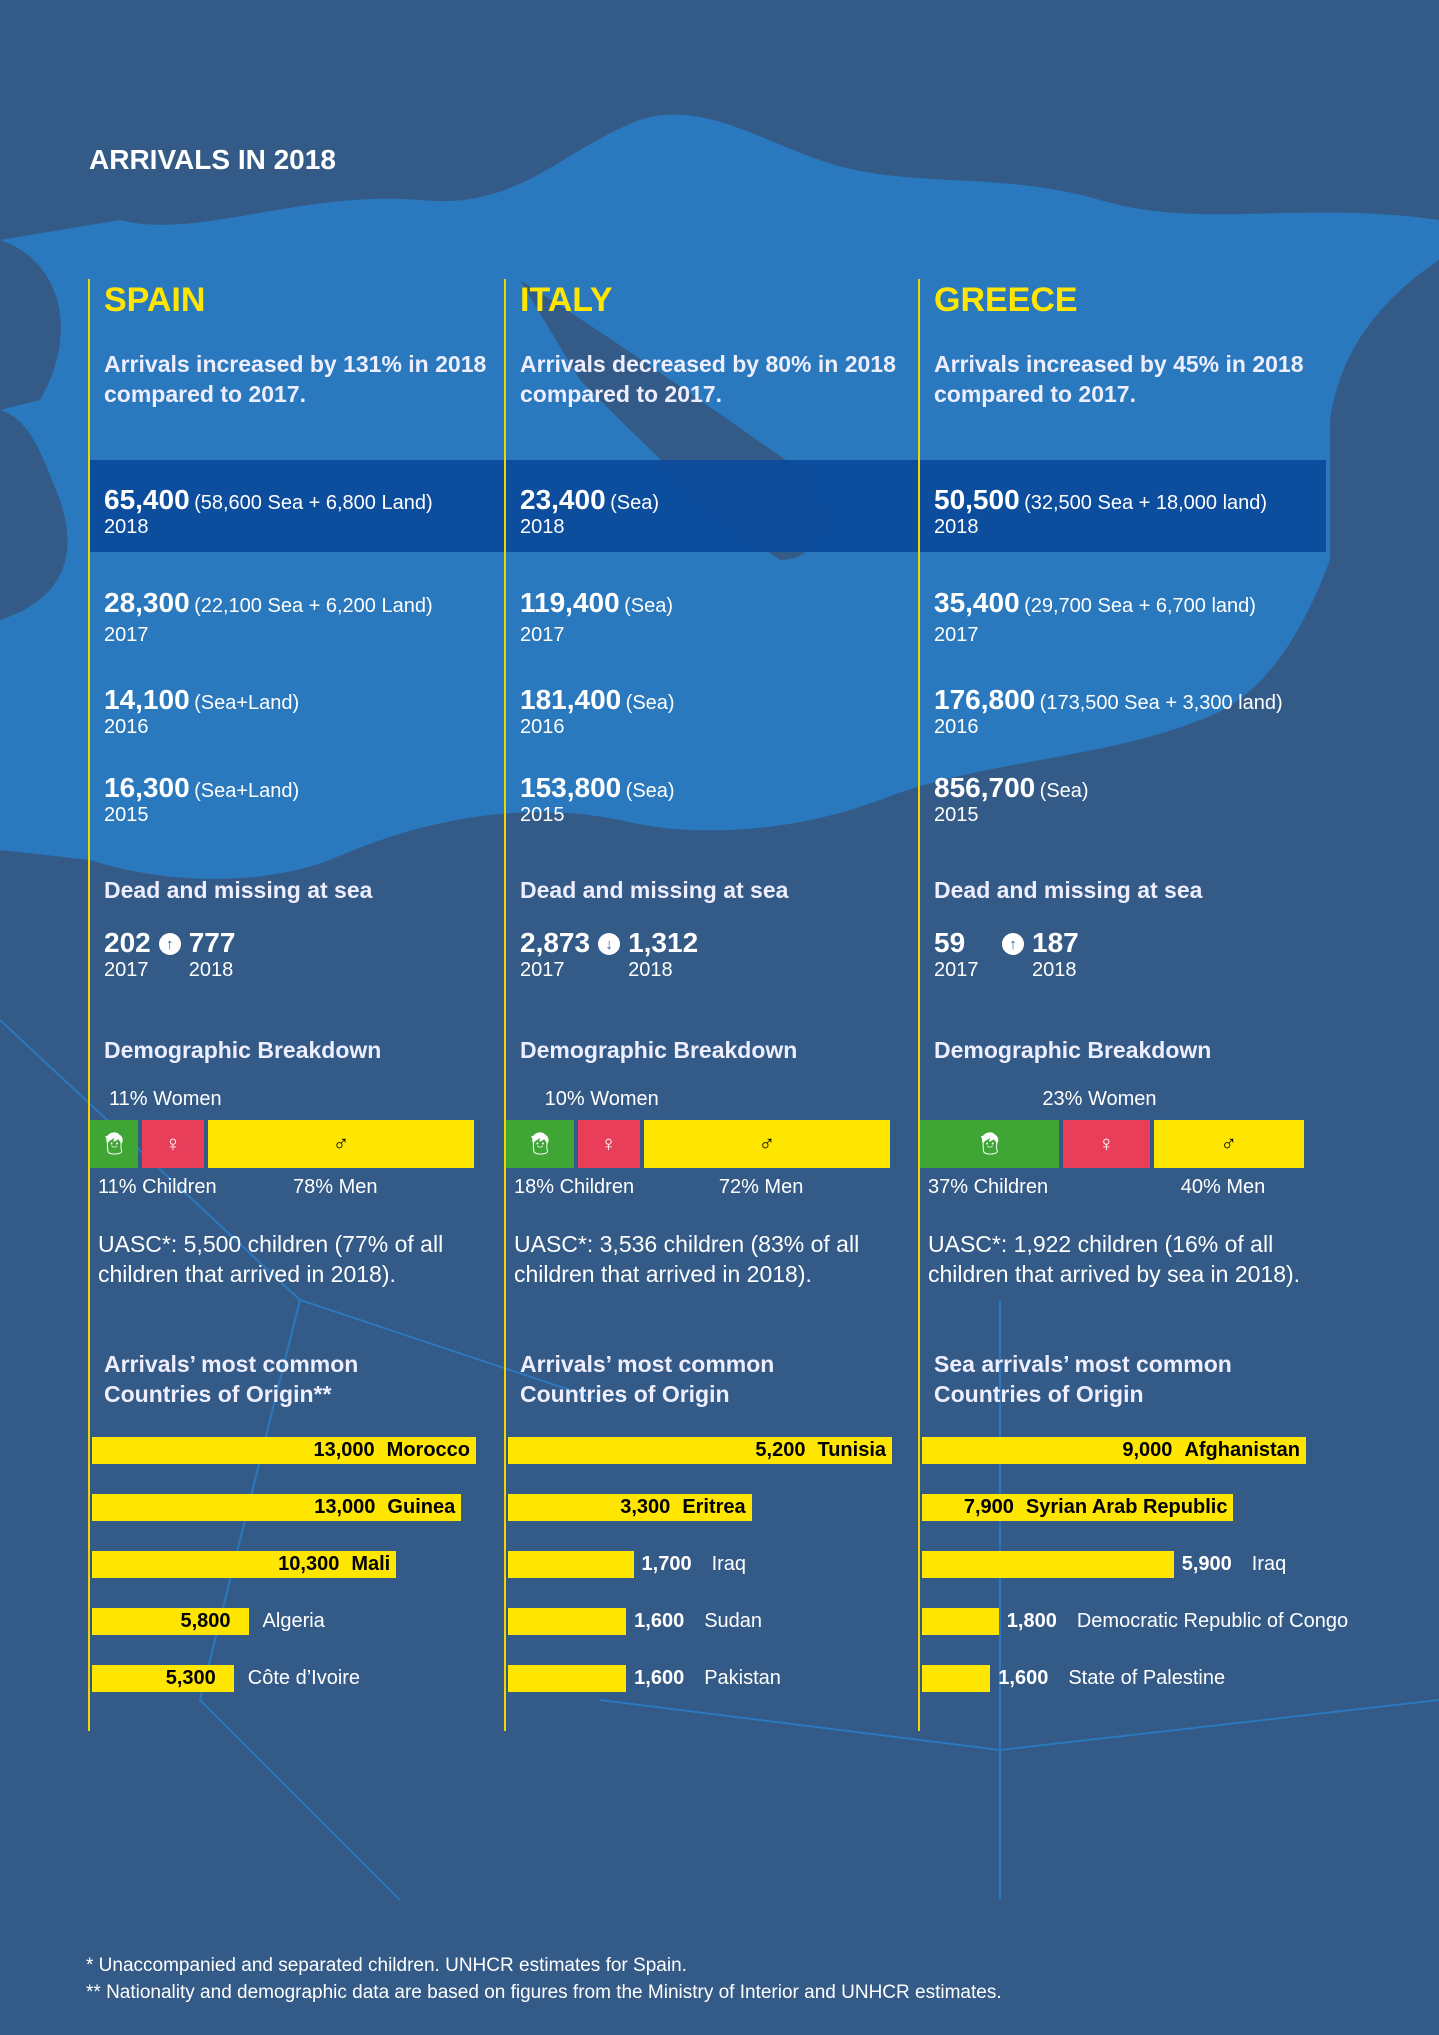  What do you see at coordinates (563, 499) in the screenshot?
I see `arrivals-count: 23,400` at bounding box center [563, 499].